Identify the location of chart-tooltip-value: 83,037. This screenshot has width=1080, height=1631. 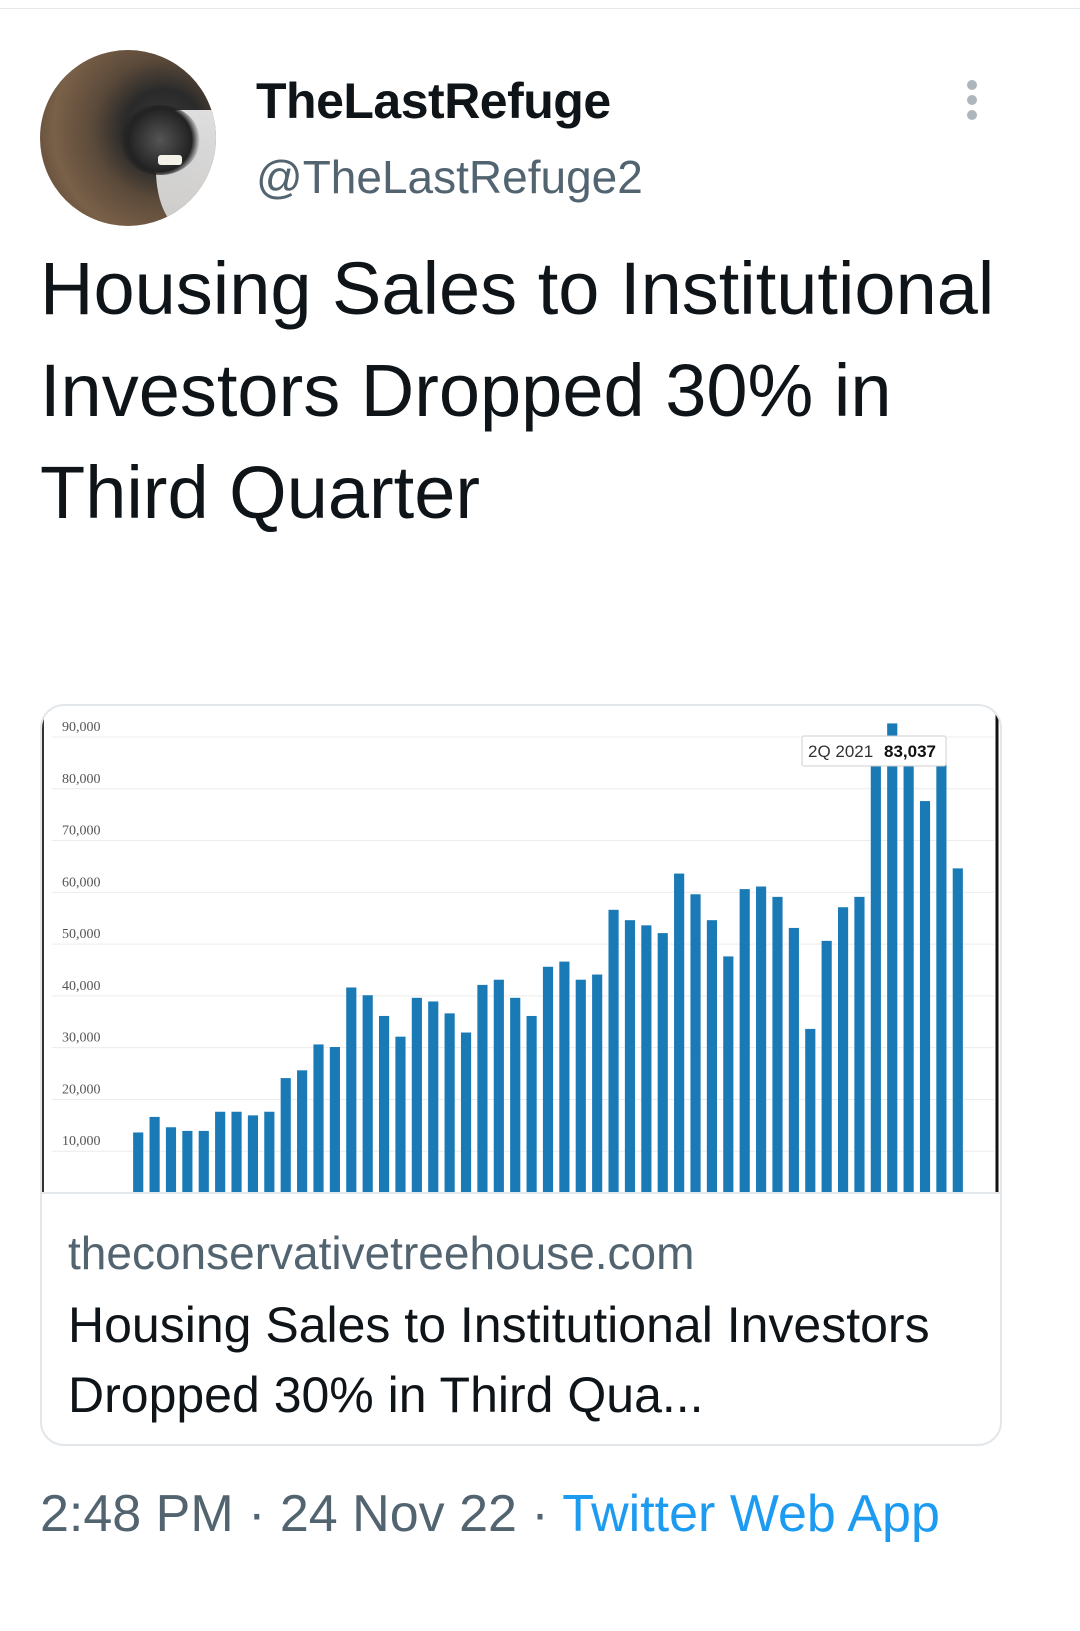
(910, 751).